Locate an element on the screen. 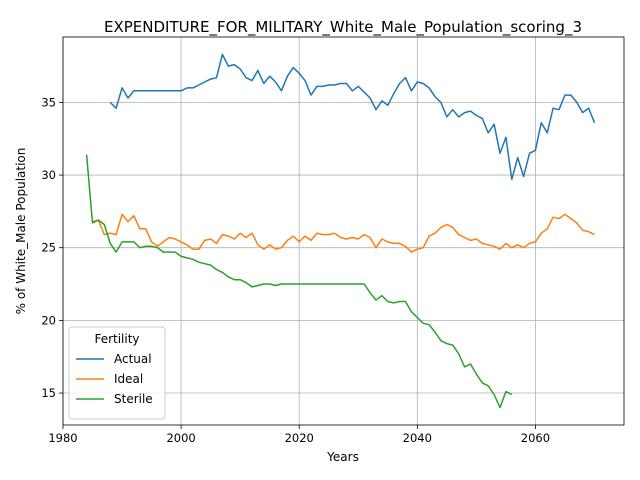  x-tick-label: 1980 is located at coordinates (62, 438).